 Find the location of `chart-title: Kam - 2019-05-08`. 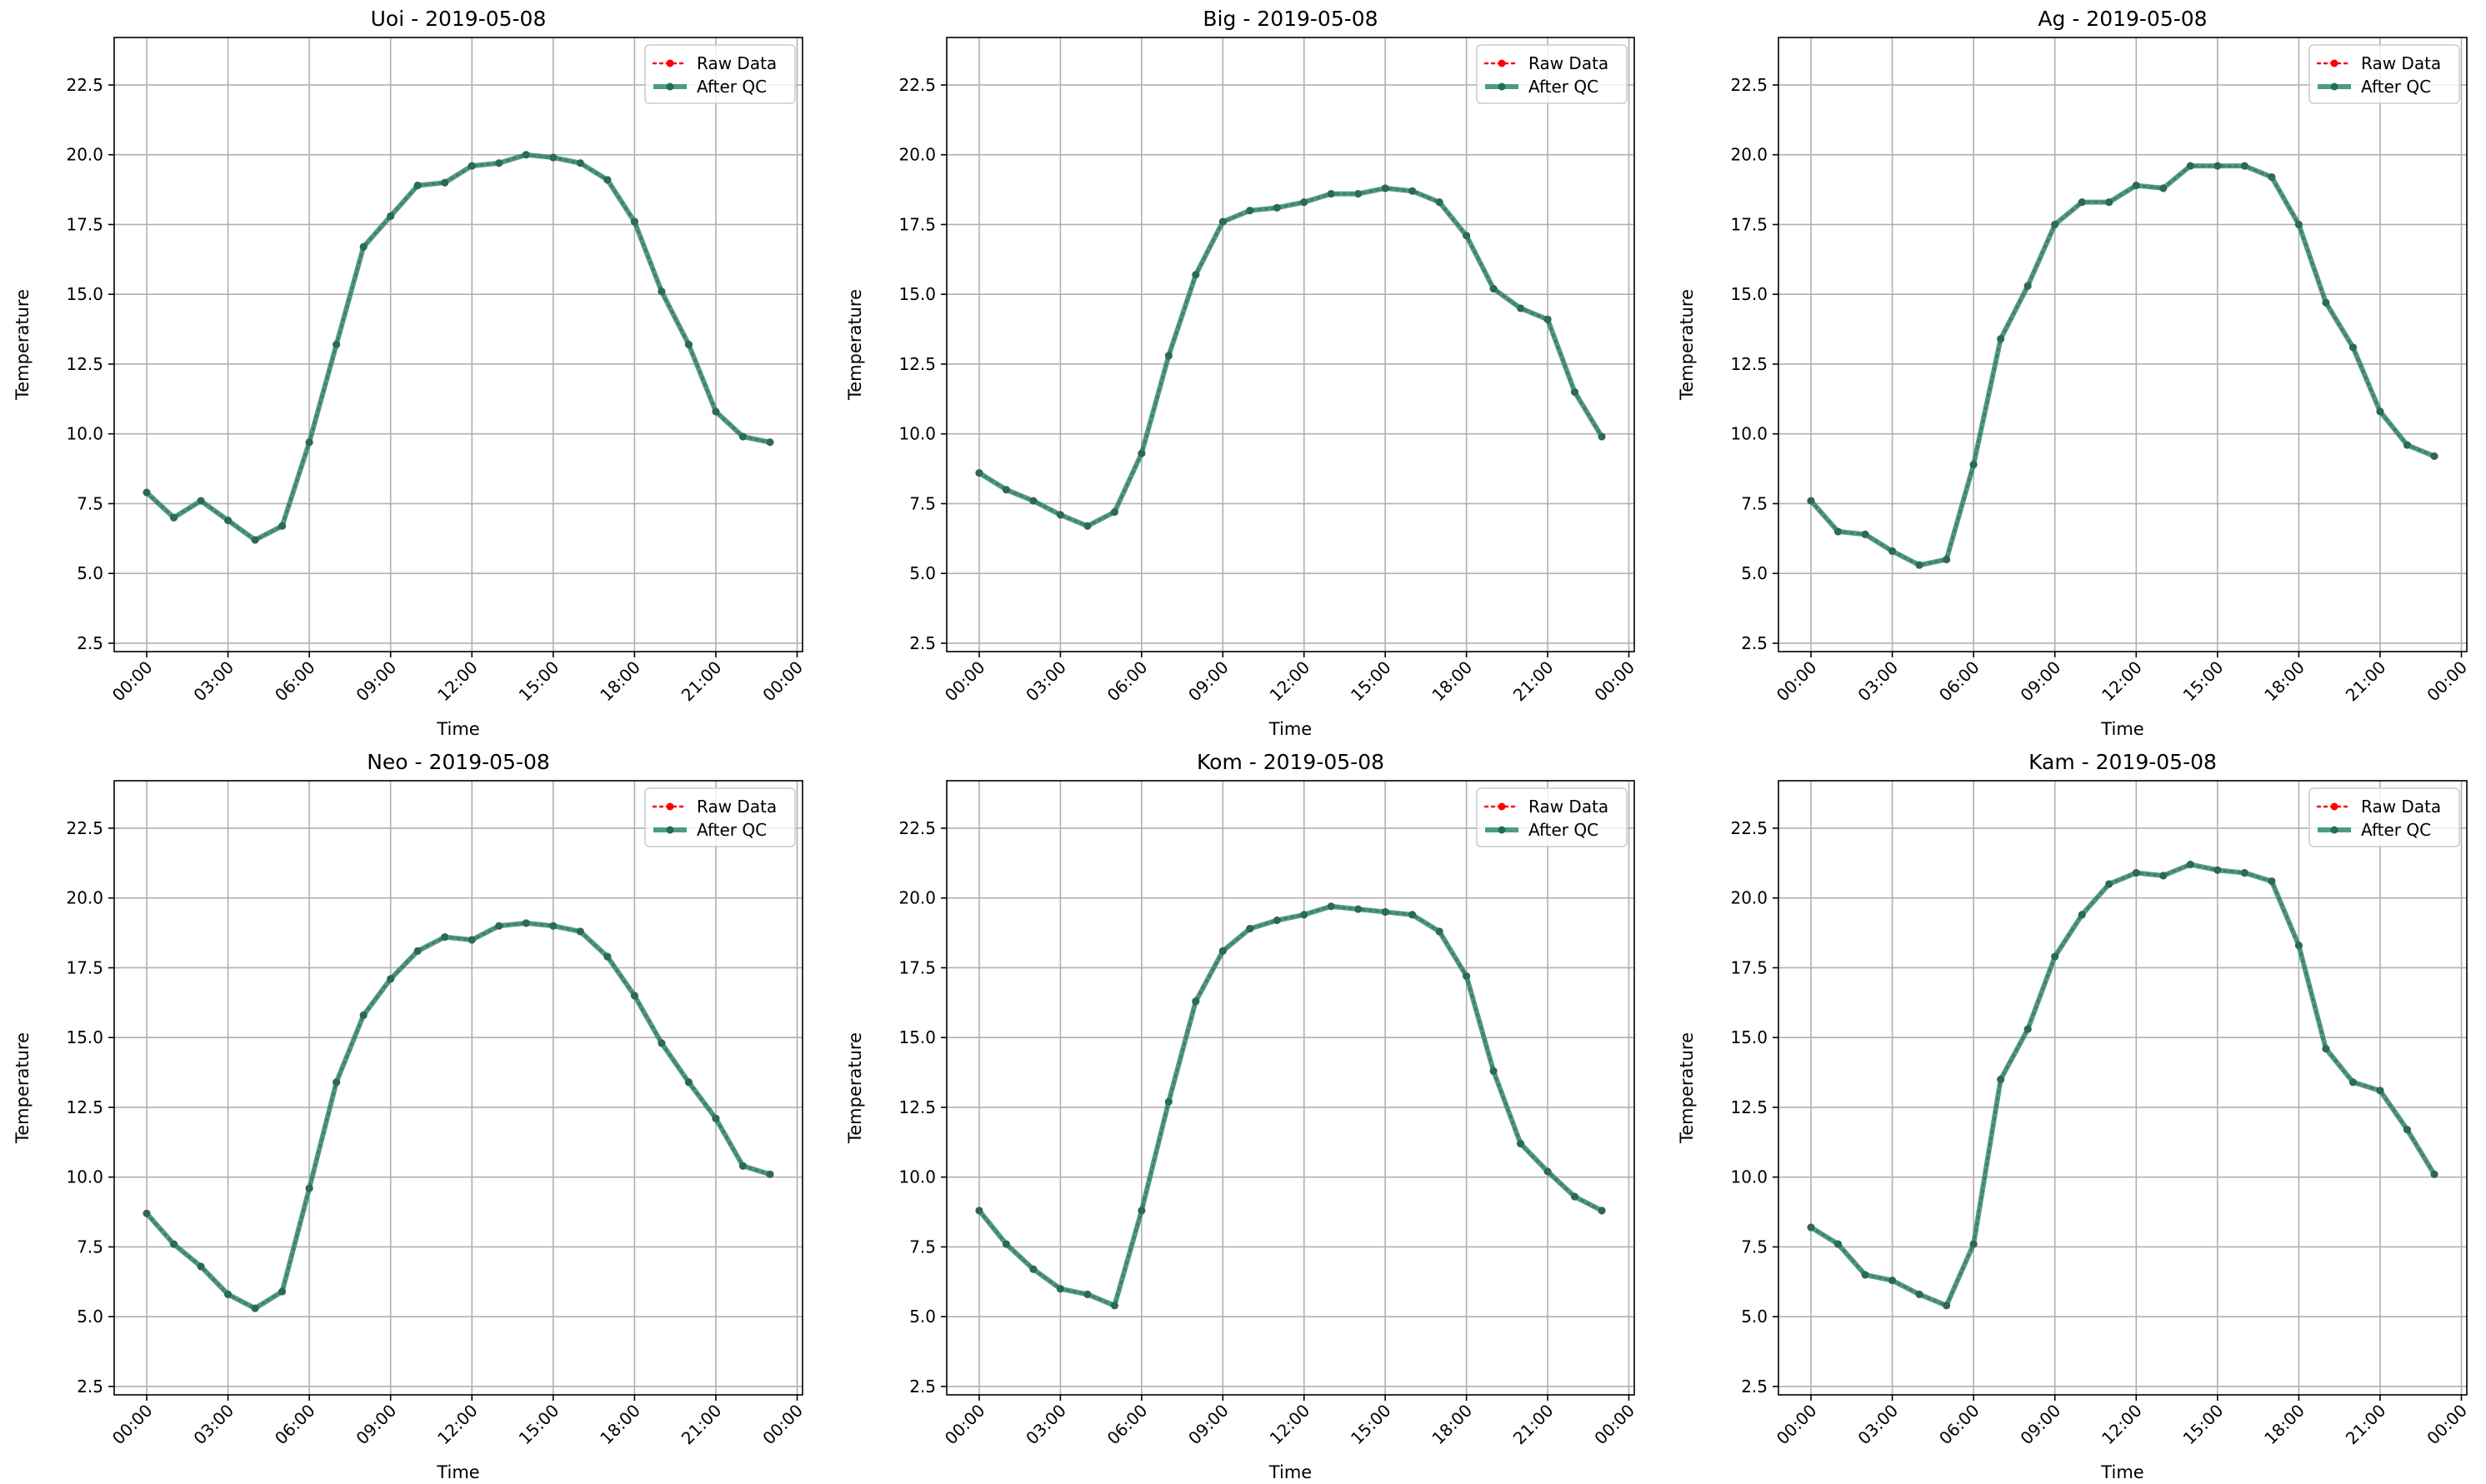

chart-title: Kam - 2019-05-08 is located at coordinates (2122, 762).